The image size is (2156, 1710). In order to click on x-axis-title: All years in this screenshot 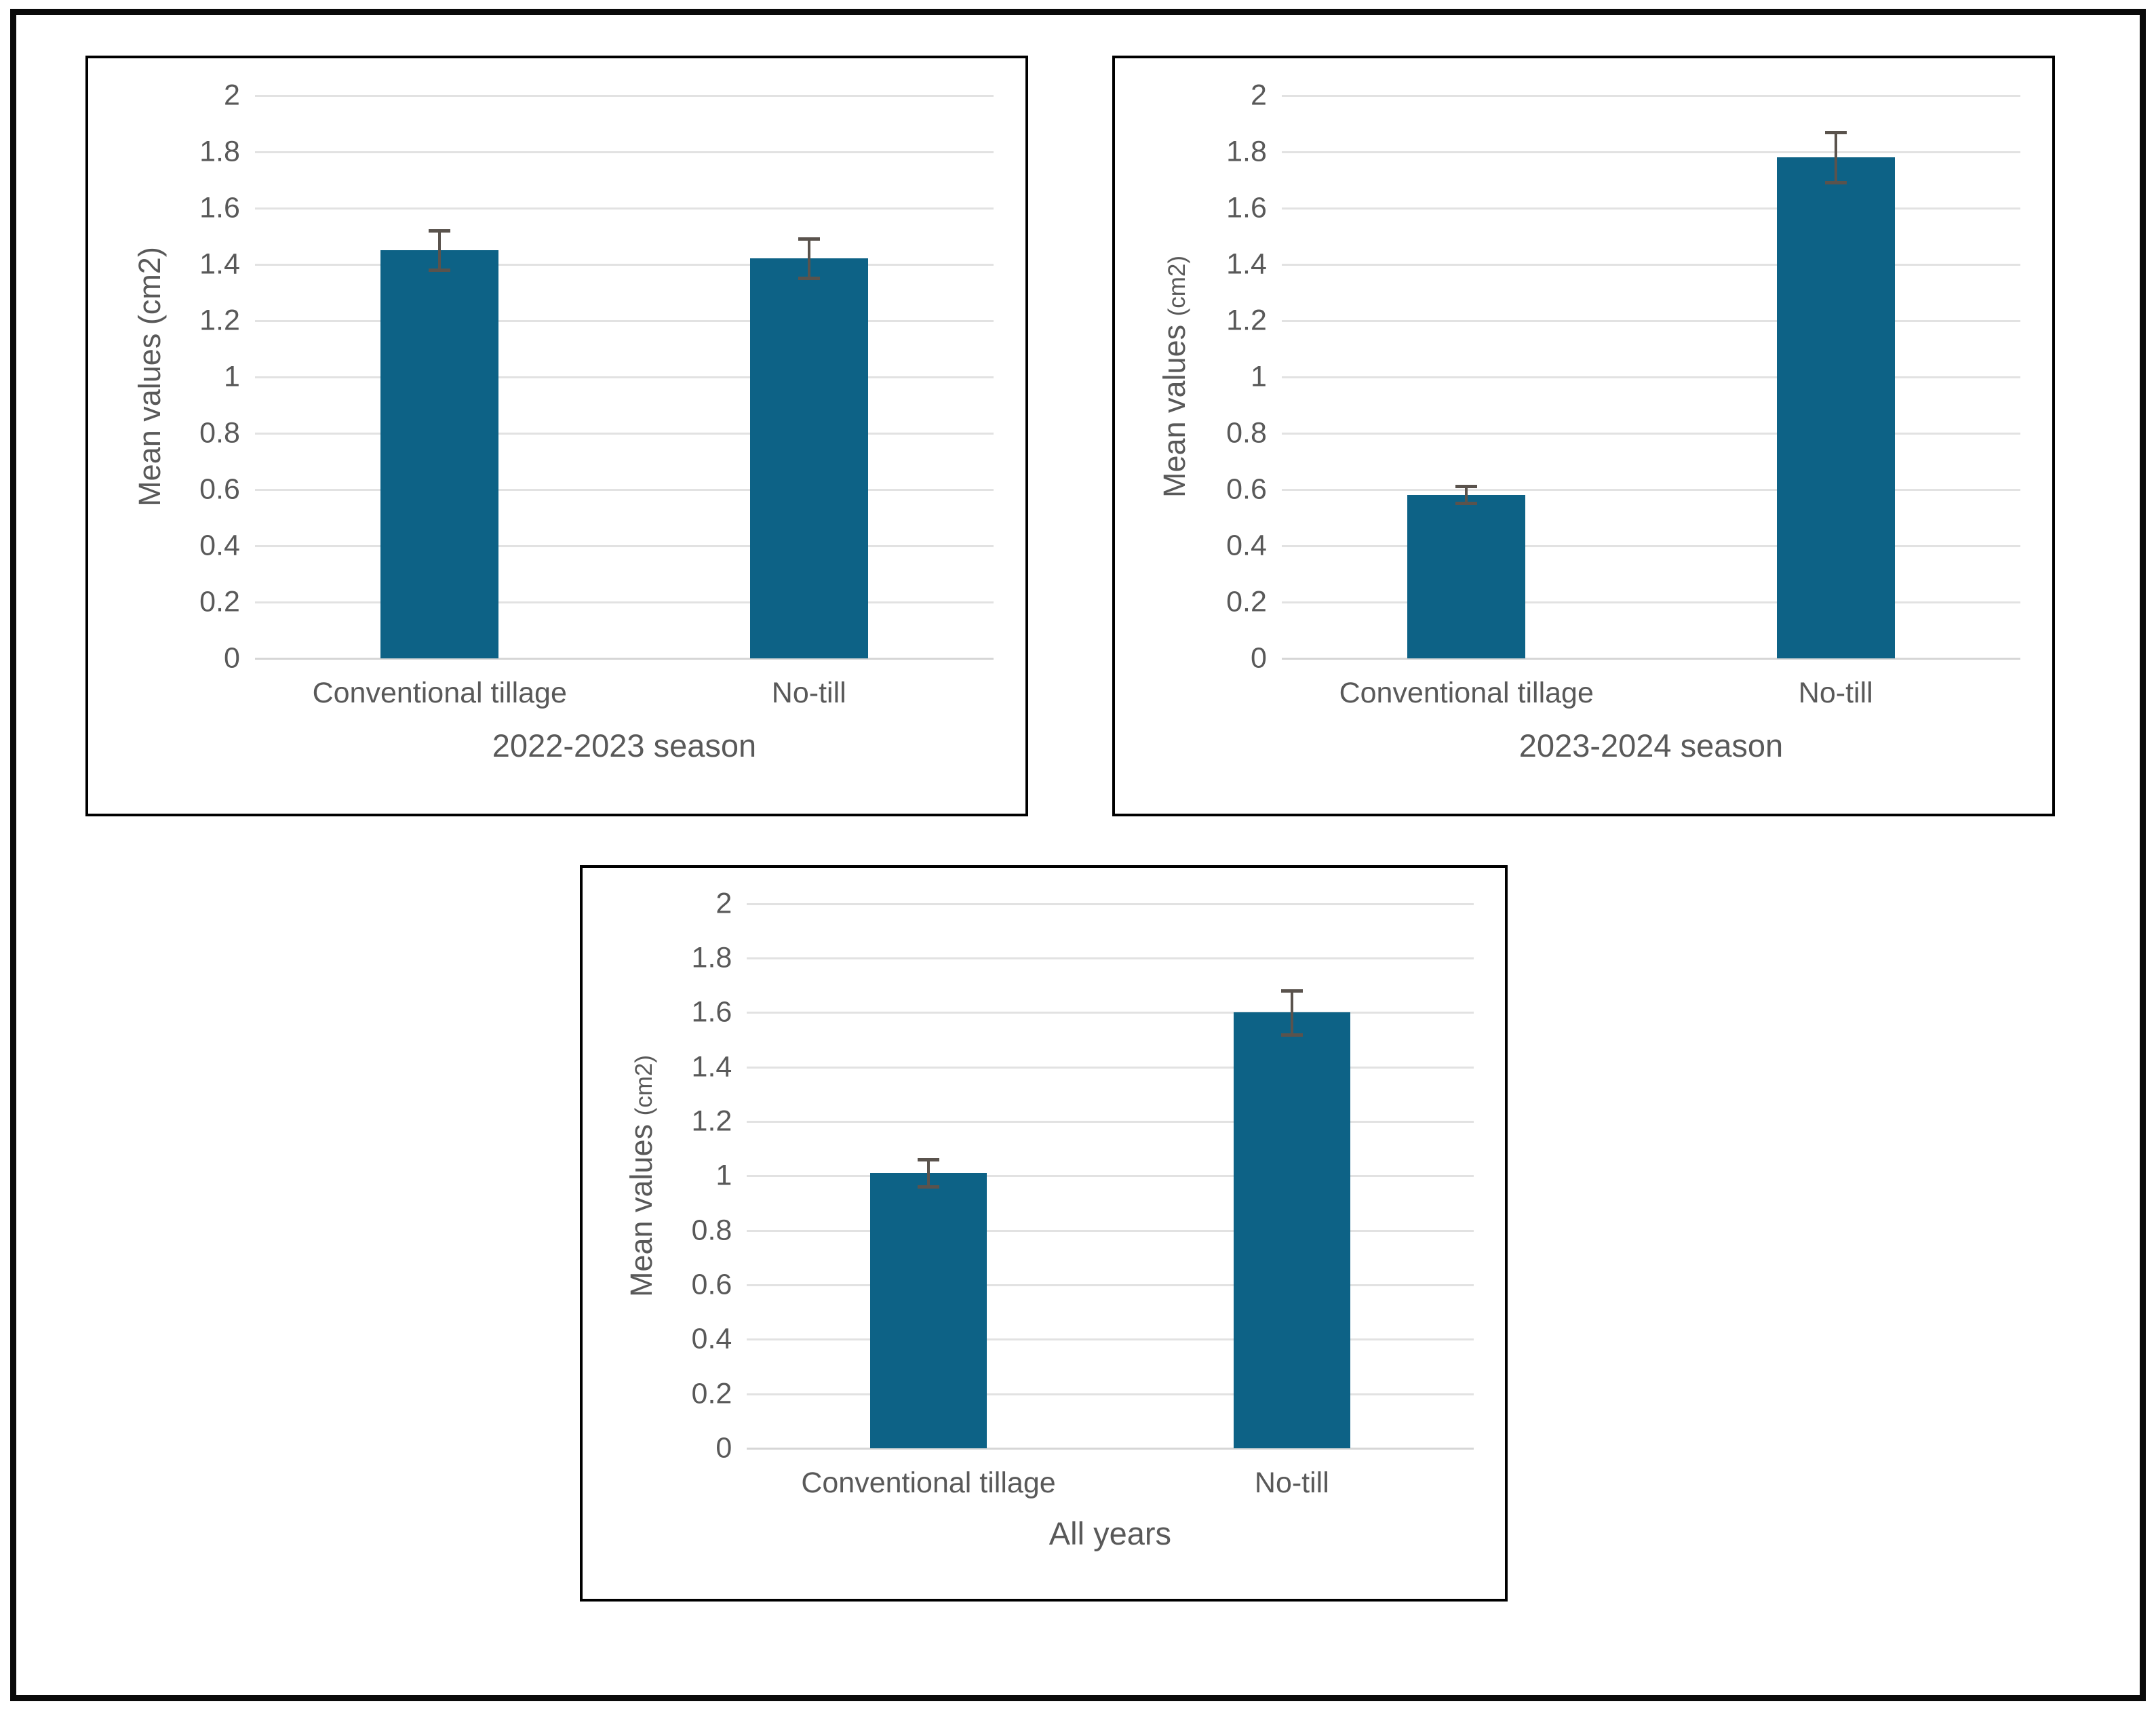, I will do `click(1110, 1533)`.